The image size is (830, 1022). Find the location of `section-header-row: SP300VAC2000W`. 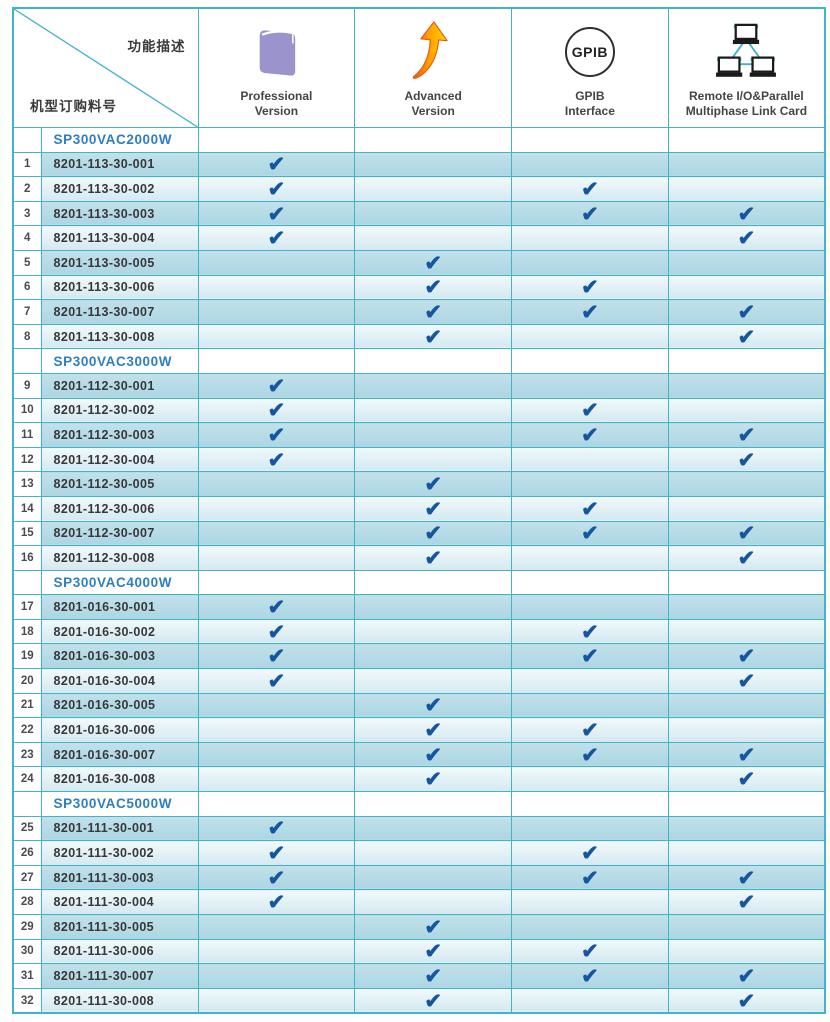

section-header-row: SP300VAC2000W is located at coordinates (419, 140).